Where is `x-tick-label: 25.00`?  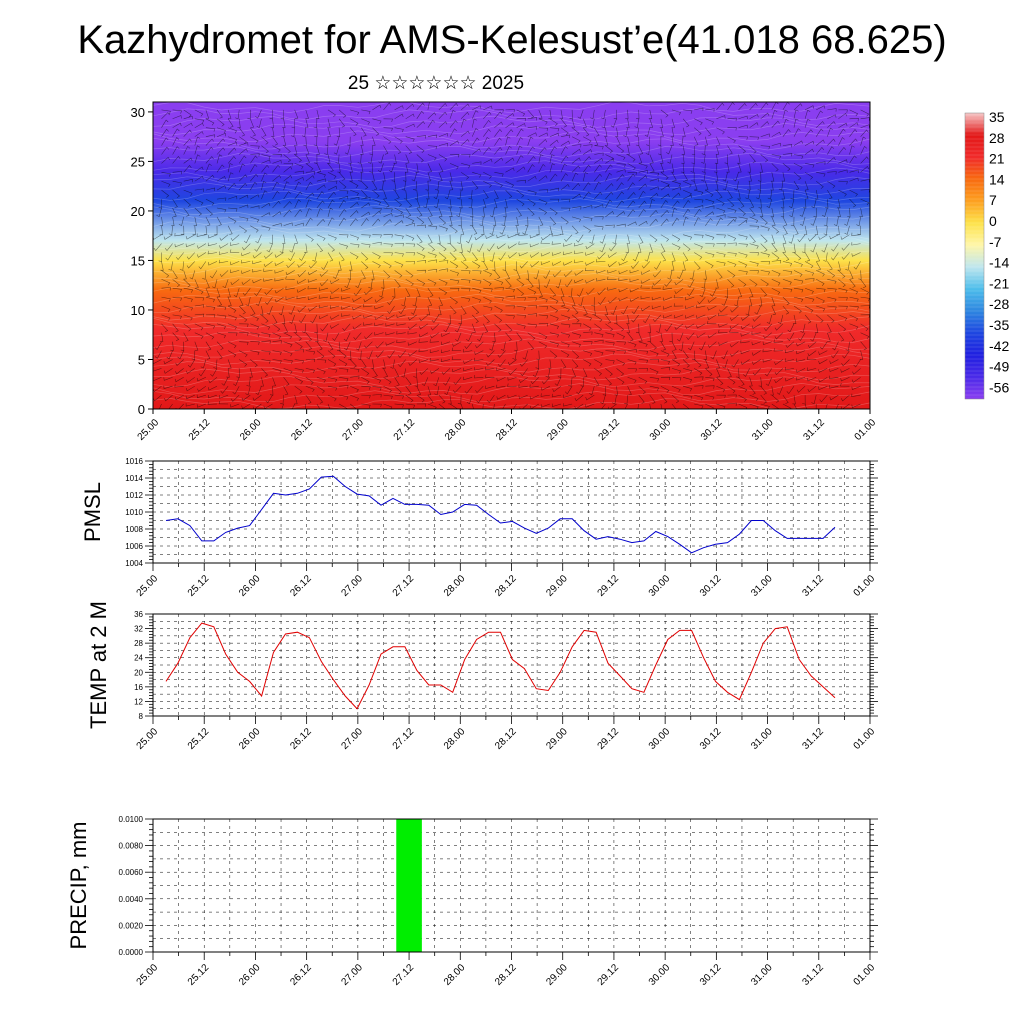
x-tick-label: 25.00 is located at coordinates (148, 586).